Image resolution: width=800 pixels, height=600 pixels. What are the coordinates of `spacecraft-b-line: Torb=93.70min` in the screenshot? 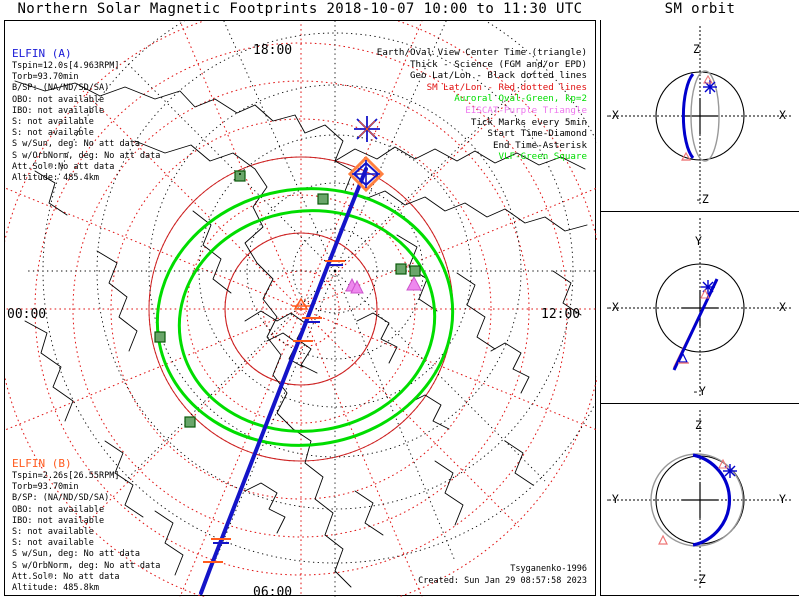 It's located at (45, 487).